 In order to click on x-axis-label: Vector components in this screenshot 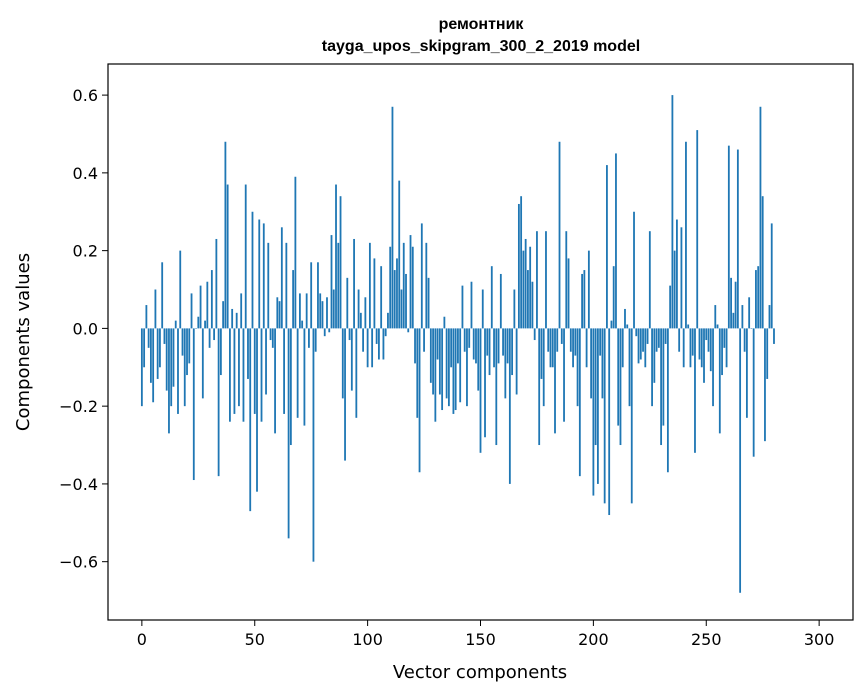, I will do `click(480, 672)`.